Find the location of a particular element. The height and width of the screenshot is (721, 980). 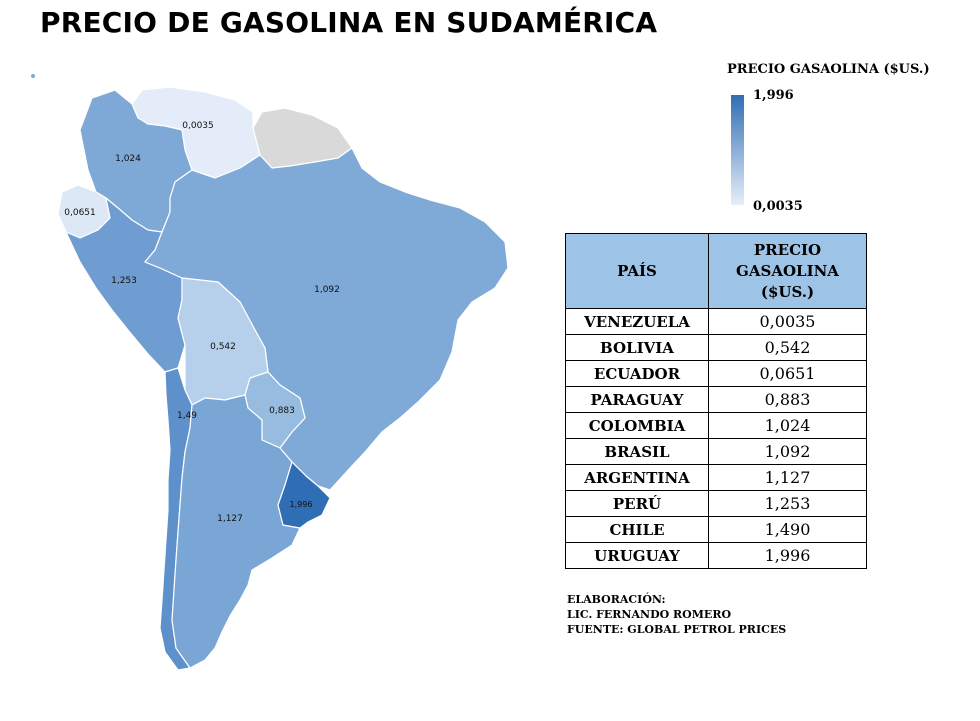

map-label-brasil: 1,092 is located at coordinates (327, 290).